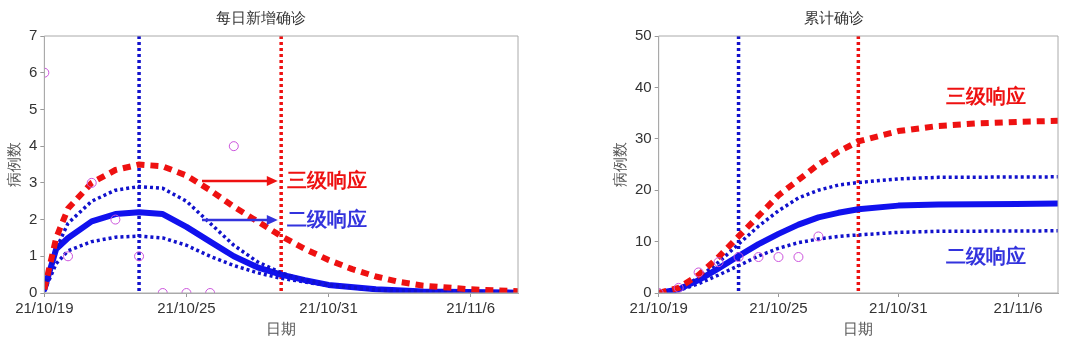 The height and width of the screenshot is (341, 1080). What do you see at coordinates (643, 137) in the screenshot?
I see `y-tick-label: 30` at bounding box center [643, 137].